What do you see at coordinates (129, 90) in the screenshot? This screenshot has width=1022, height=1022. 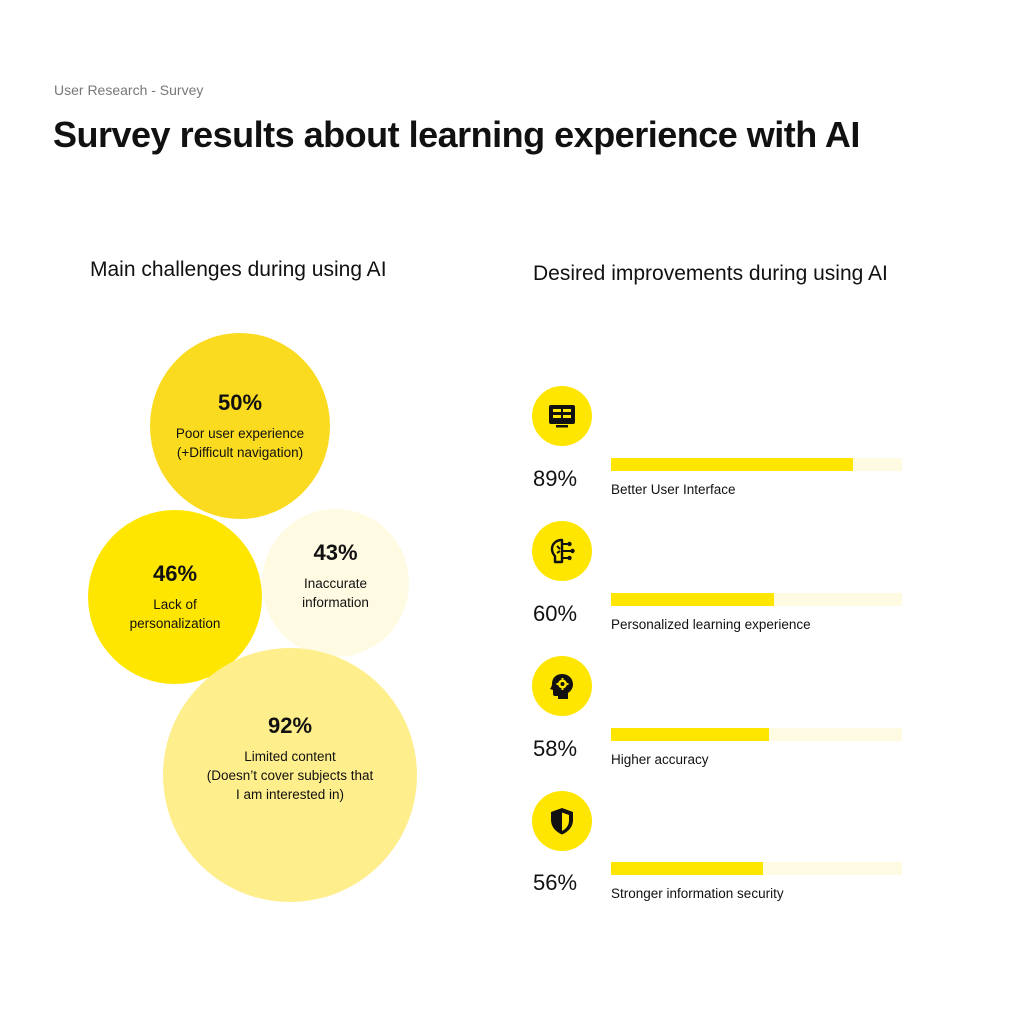 I see `eyebrow-label: User Research - Survey` at bounding box center [129, 90].